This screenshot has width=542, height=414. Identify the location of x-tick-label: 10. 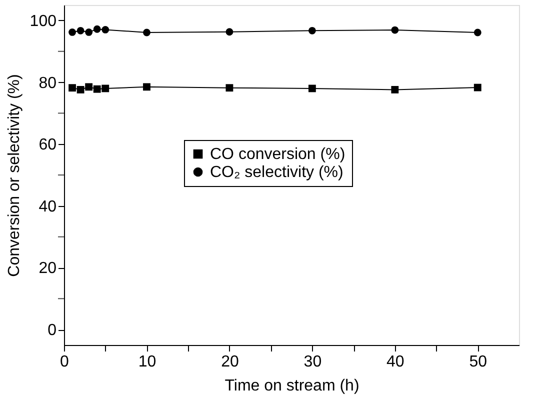
(147, 362).